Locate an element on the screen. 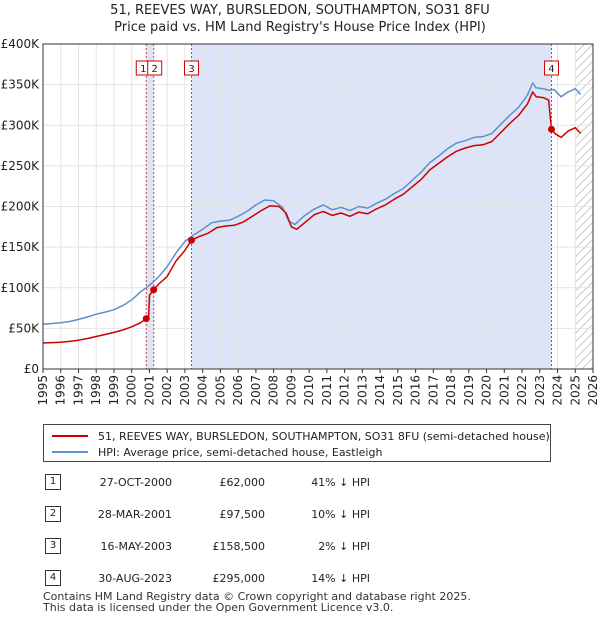 The image size is (600, 620). transaction-hpi: 14% ↓ HPI is located at coordinates (340, 578).